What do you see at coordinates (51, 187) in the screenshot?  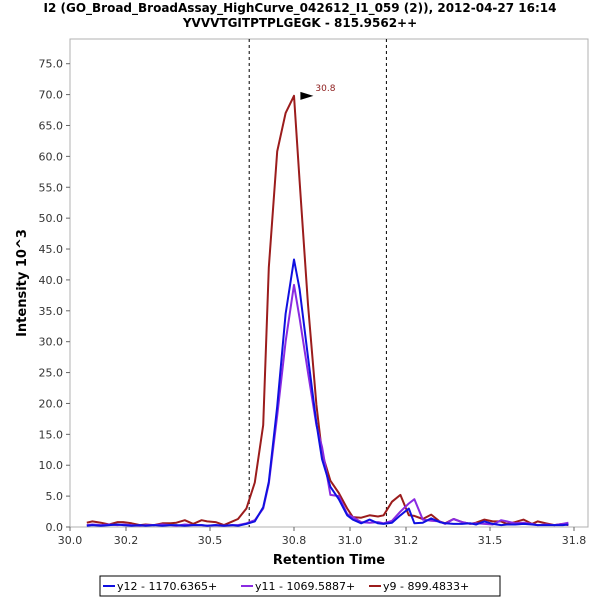 I see `y-tick-label: 55.0` at bounding box center [51, 187].